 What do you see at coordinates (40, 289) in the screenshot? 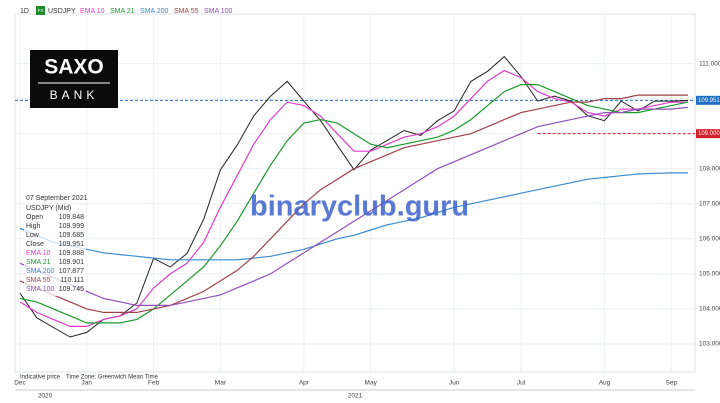
I see `info-label: SMA 100` at bounding box center [40, 289].